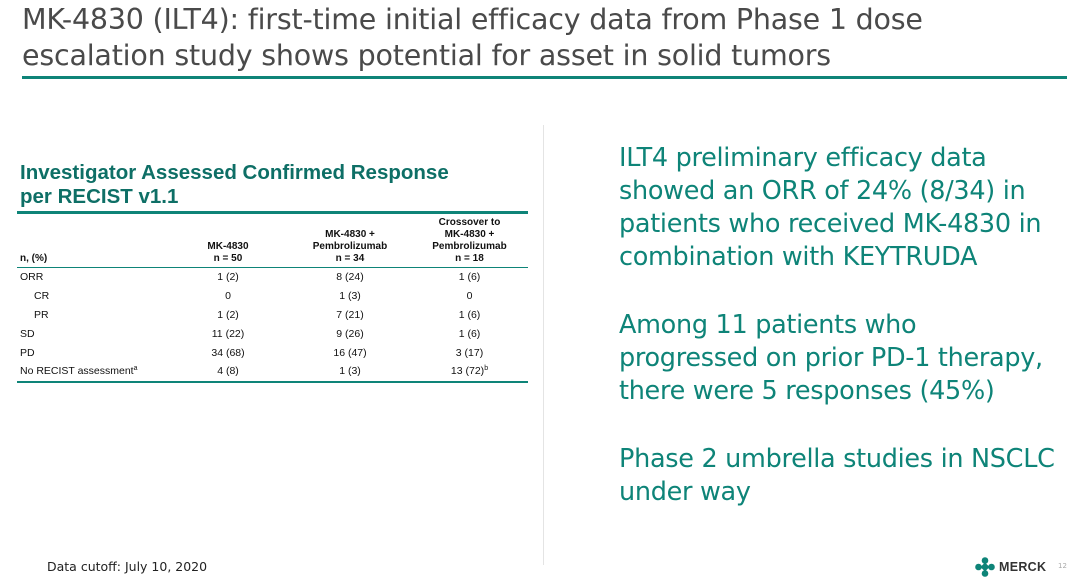  I want to click on row-label-text: SD, so click(27, 333).